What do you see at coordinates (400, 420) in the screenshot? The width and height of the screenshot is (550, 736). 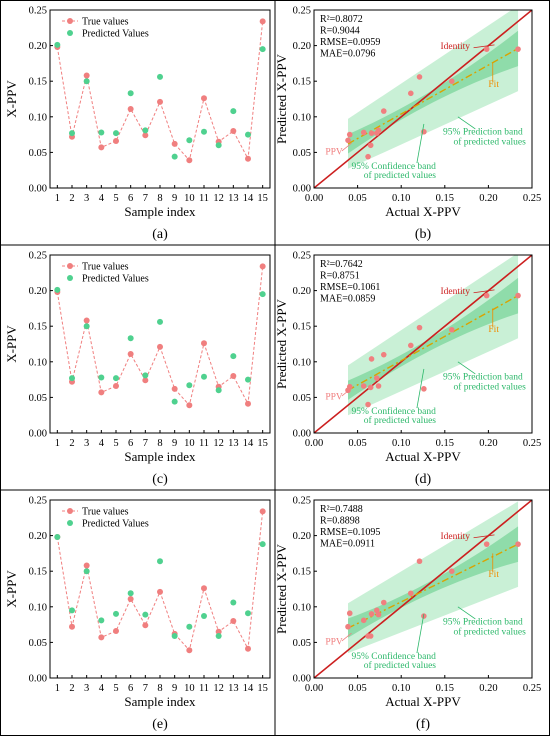 I see `confidence-band-label-2: of predicted values` at bounding box center [400, 420].